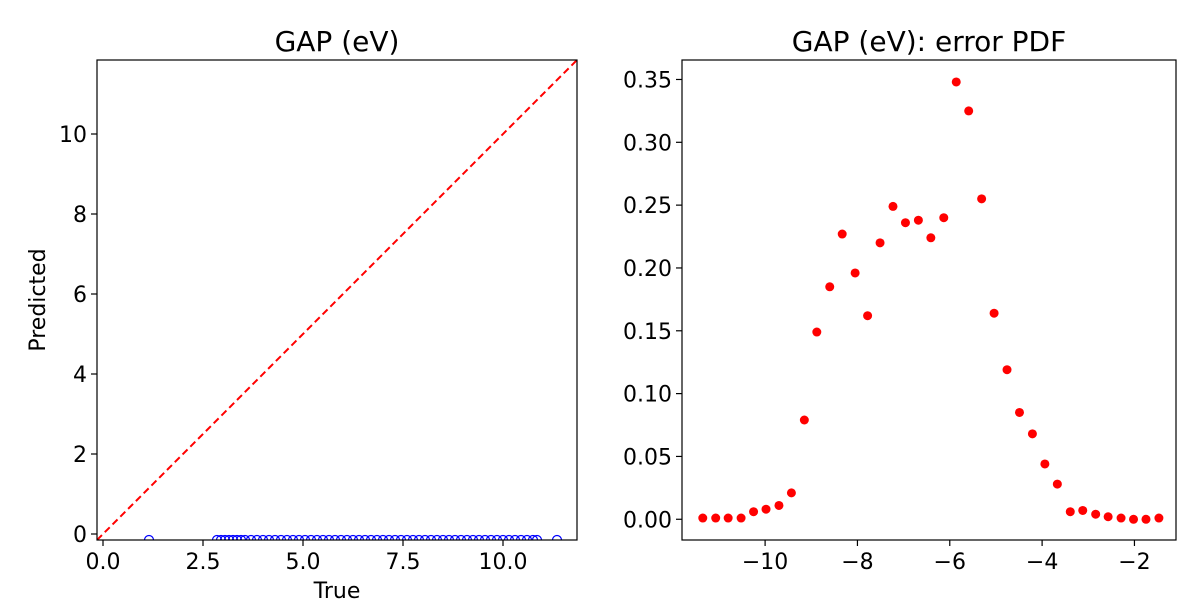 The height and width of the screenshot is (605, 1200). Describe the element at coordinates (203, 562) in the screenshot. I see `left-x-tick-label: 2.5` at that location.